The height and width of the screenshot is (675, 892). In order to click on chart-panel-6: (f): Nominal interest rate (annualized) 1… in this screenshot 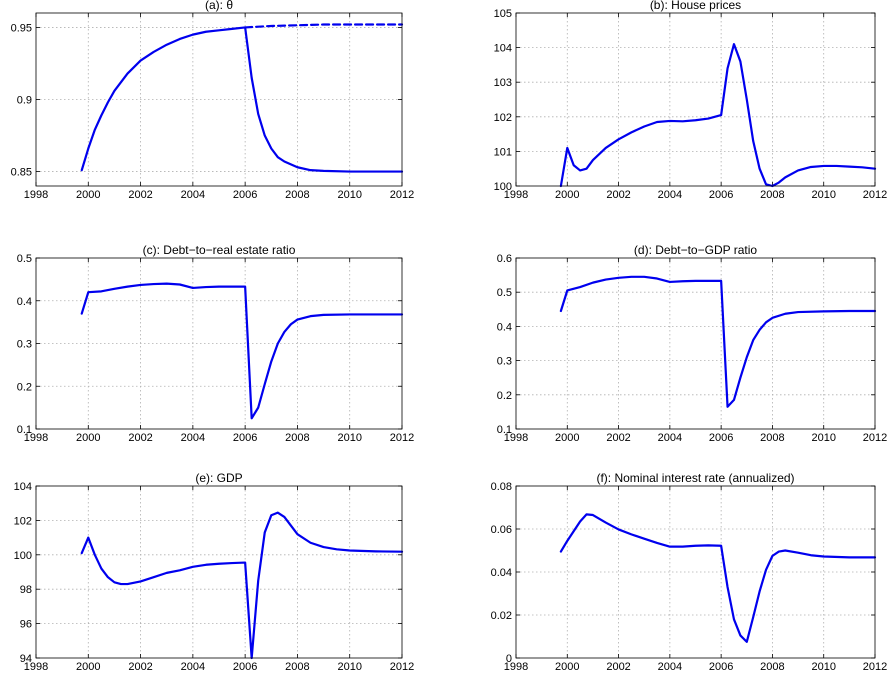, I will do `click(689, 572)`.